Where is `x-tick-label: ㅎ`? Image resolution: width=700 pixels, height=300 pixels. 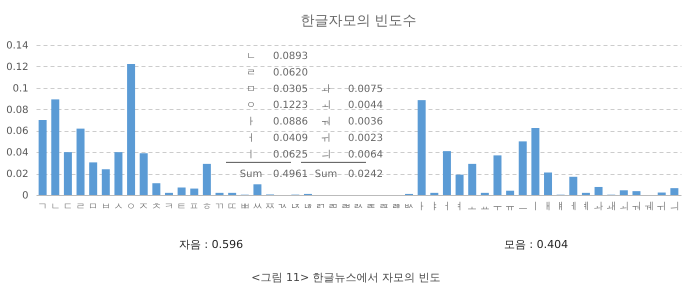 x-tick-label: ㅎ is located at coordinates (207, 207).